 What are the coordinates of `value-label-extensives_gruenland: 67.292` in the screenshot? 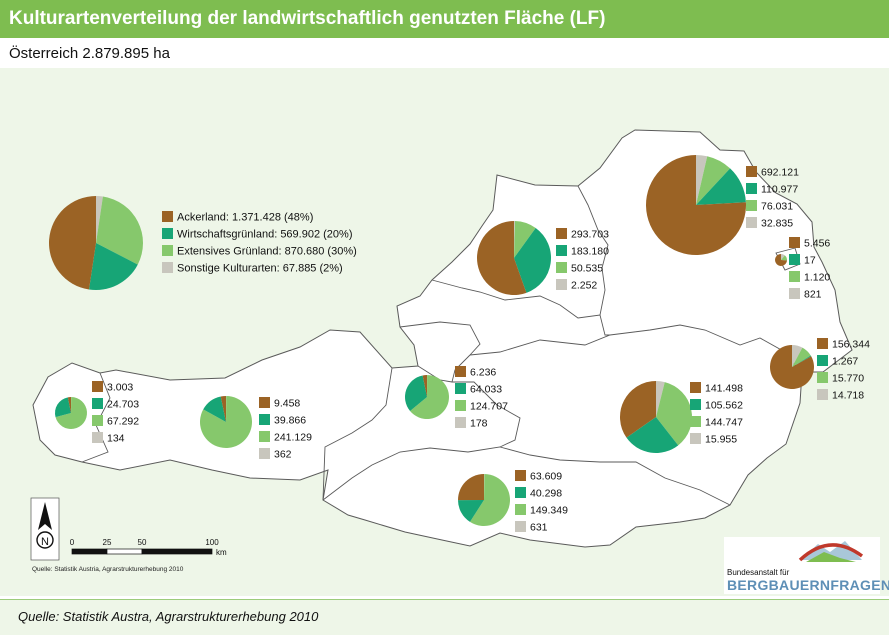 It's located at (123, 422).